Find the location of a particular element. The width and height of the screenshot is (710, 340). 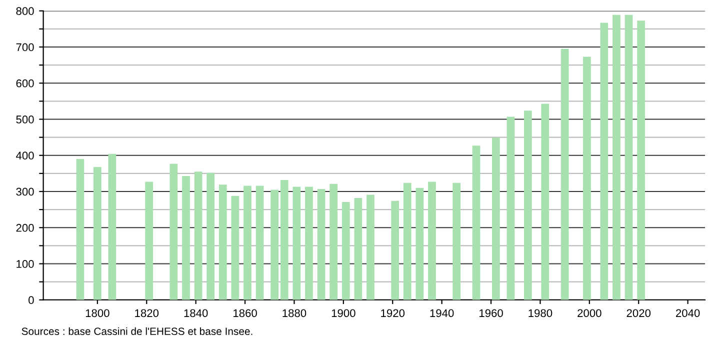

y-tick-label: 200 is located at coordinates (25, 228).